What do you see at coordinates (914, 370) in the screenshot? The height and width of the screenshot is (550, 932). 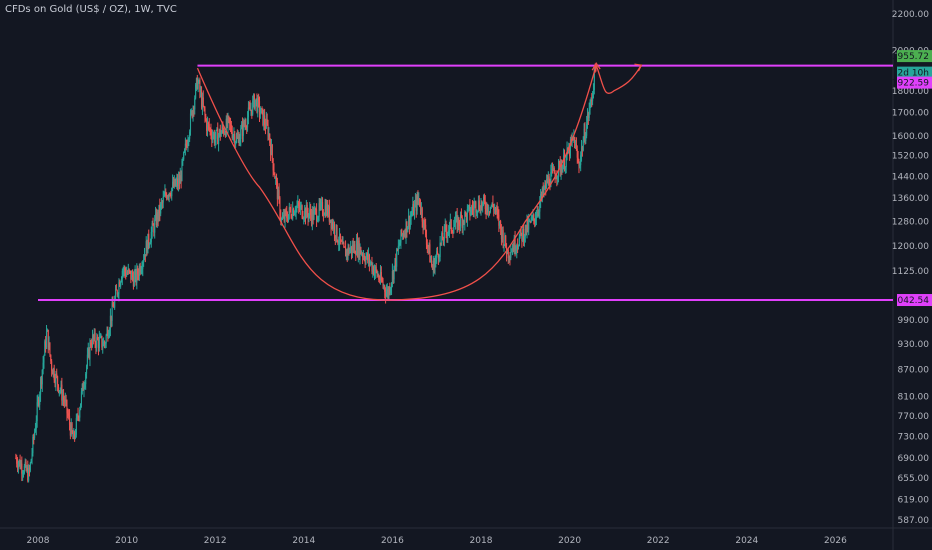 I see `y-tick-label: 870.00` at bounding box center [914, 370].